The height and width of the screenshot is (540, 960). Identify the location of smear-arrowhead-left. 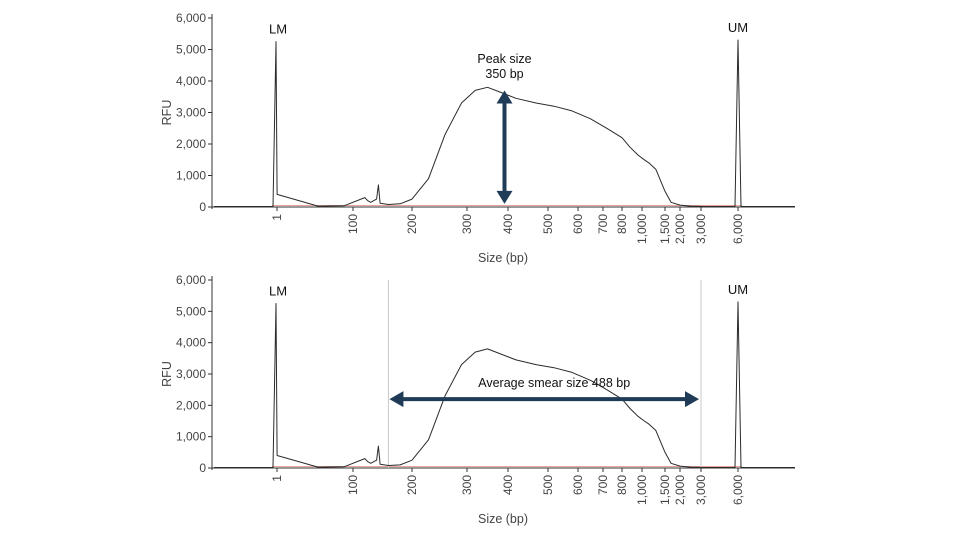
(396, 399).